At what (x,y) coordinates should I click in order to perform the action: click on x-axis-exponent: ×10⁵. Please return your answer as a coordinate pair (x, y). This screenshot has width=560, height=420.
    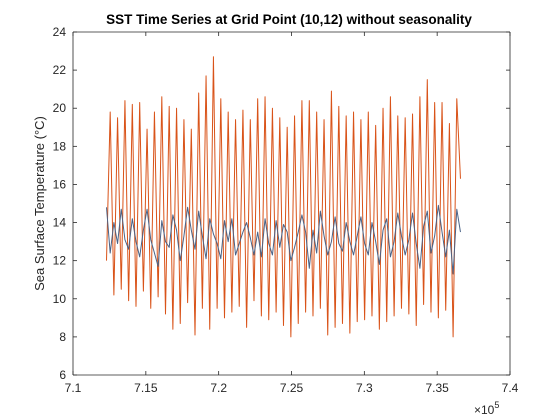
    Looking at the image, I should click on (486, 408).